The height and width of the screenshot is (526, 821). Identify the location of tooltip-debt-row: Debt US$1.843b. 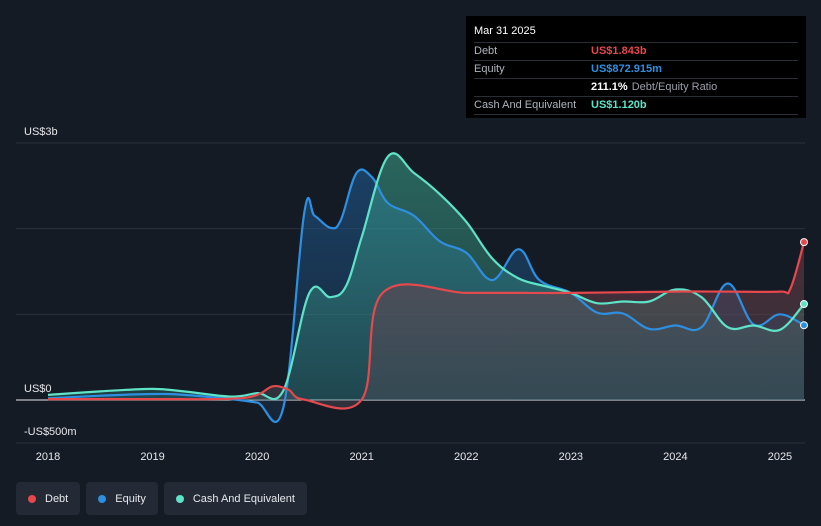
(636, 51).